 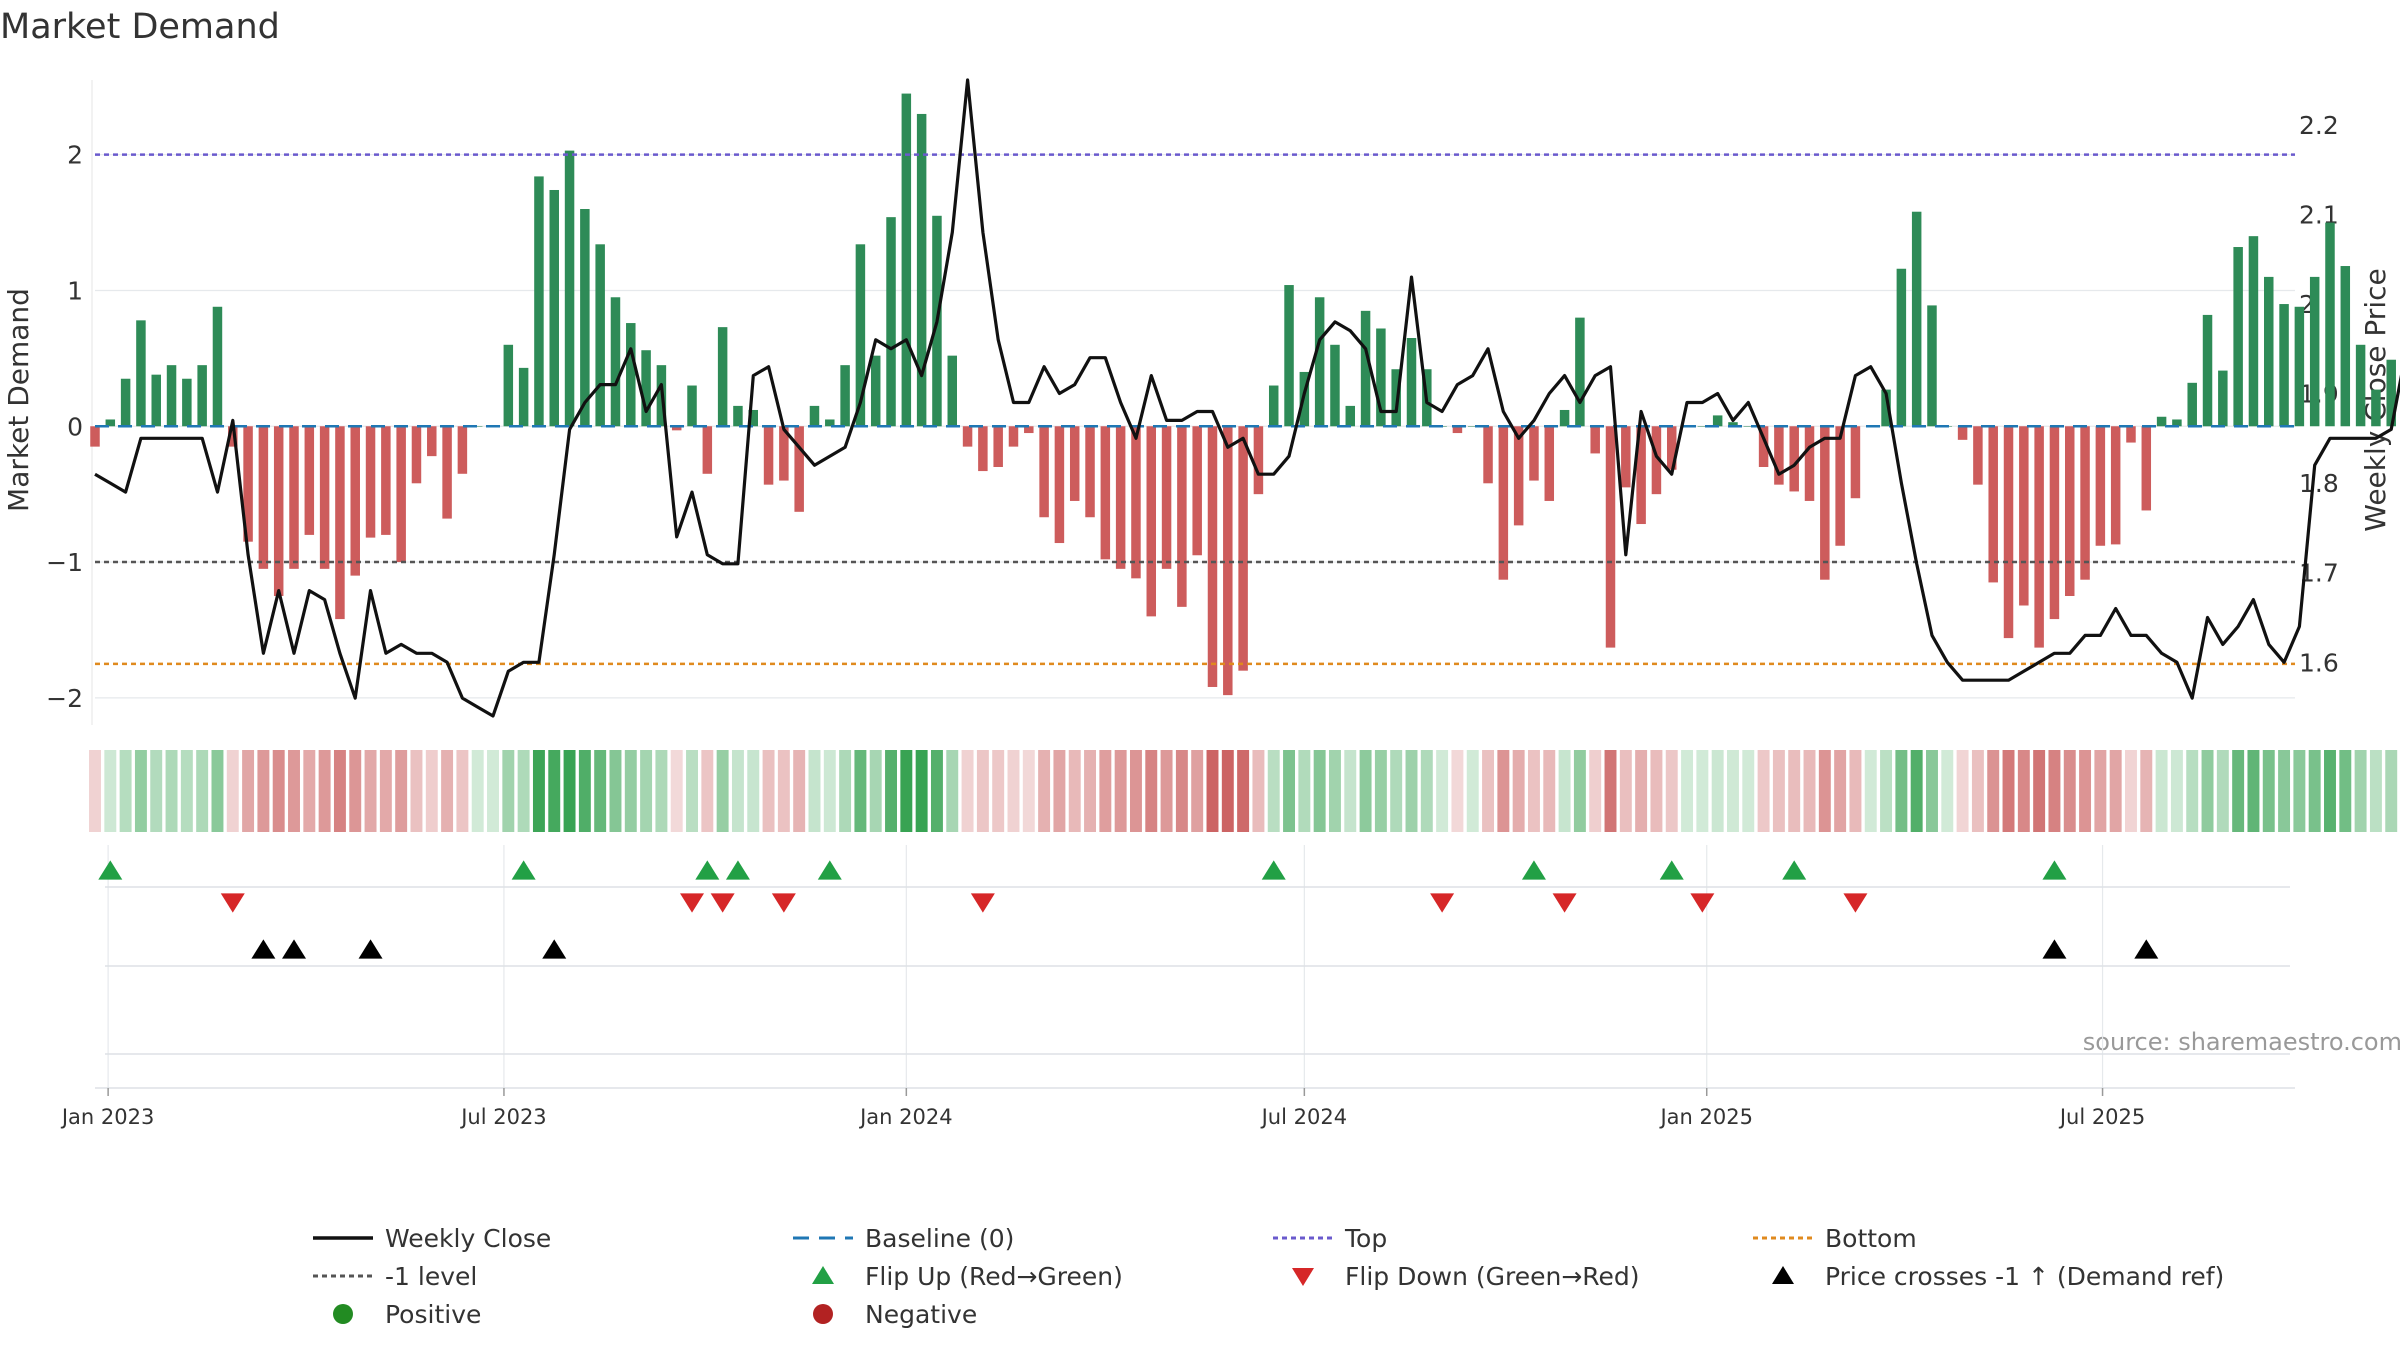 What do you see at coordinates (140, 27) in the screenshot?
I see `chart-title: Market Demand` at bounding box center [140, 27].